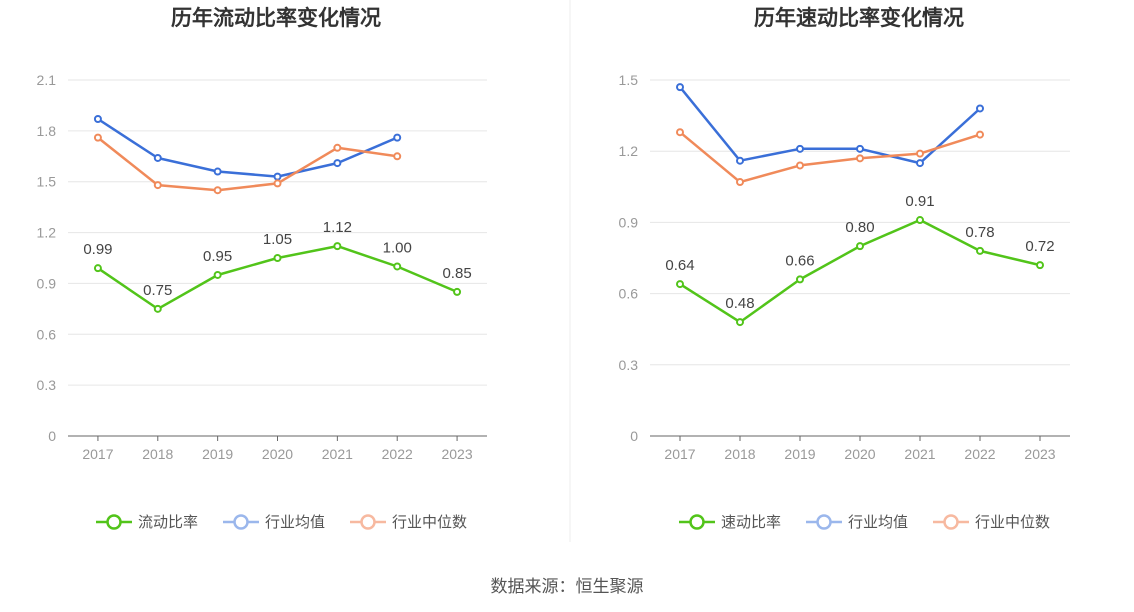  What do you see at coordinates (337, 227) in the screenshot?
I see `data-label: 1.12` at bounding box center [337, 227].